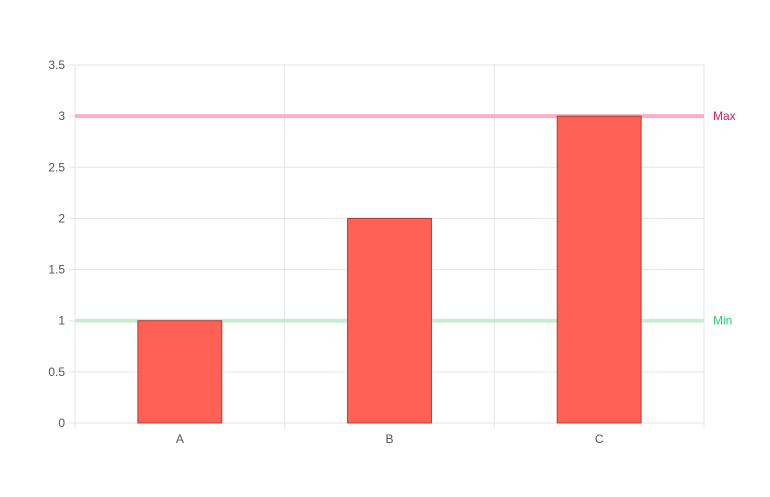 The width and height of the screenshot is (770, 497). I want to click on reference-line-labels: Max Min, so click(724, 218).